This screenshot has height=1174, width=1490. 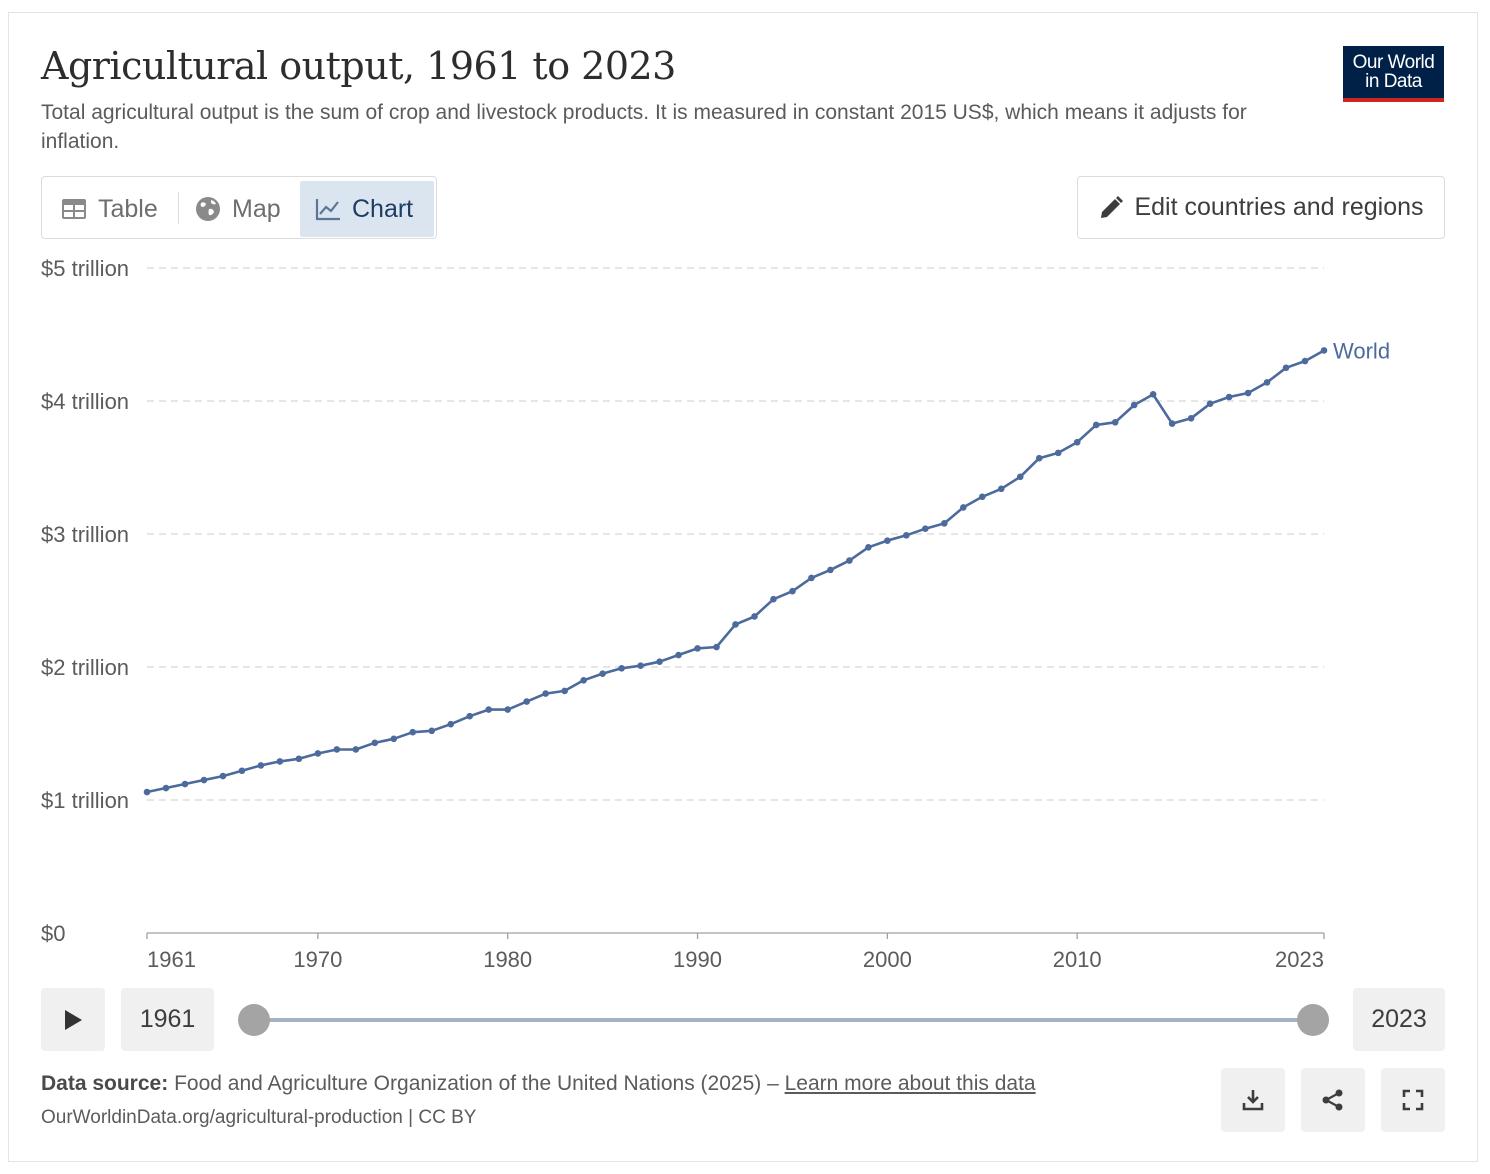 What do you see at coordinates (783, 1020) in the screenshot?
I see `timeline-slider-track` at bounding box center [783, 1020].